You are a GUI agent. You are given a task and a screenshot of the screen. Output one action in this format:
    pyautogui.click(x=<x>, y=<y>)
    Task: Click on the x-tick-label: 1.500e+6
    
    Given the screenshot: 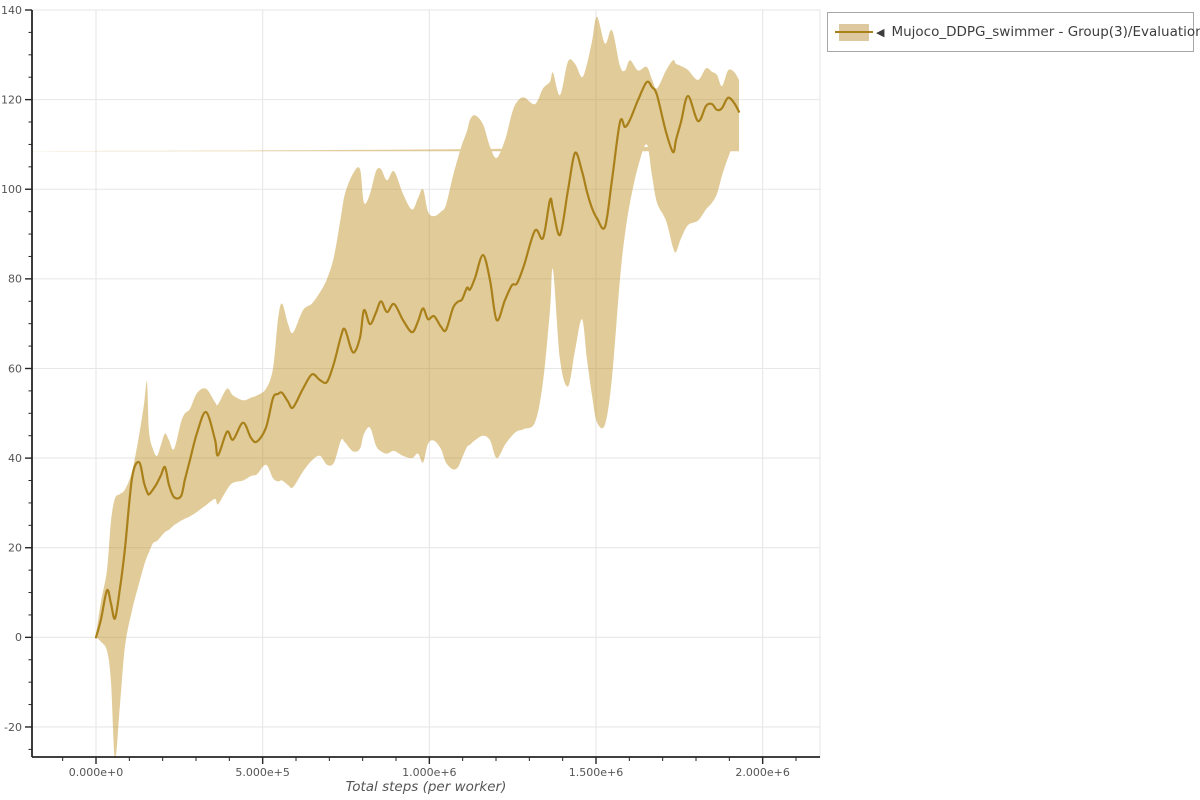 What is the action you would take?
    pyautogui.click(x=596, y=772)
    